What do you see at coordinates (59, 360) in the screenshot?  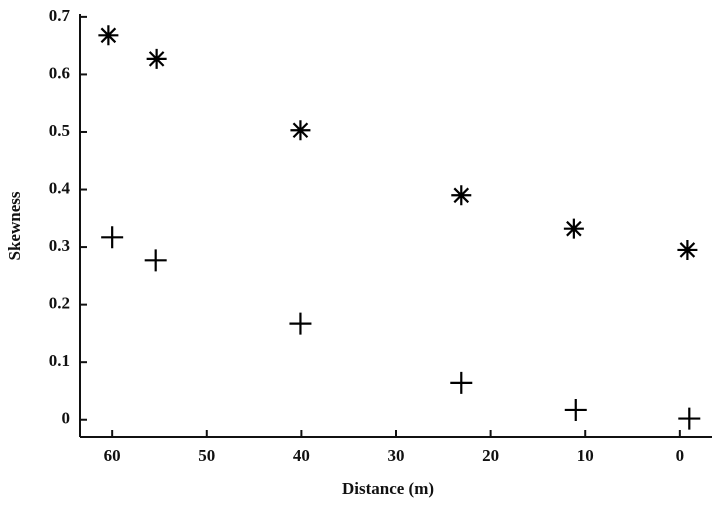 I see `y-tick-label: 0.1` at bounding box center [59, 360].